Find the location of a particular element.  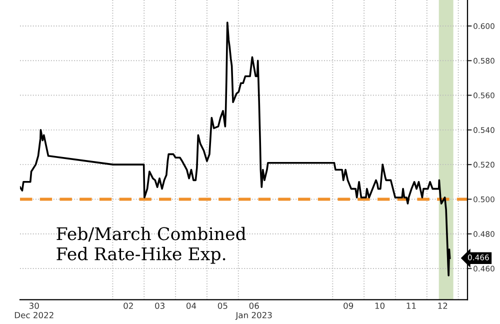

x-tick-label: 02 is located at coordinates (128, 305).